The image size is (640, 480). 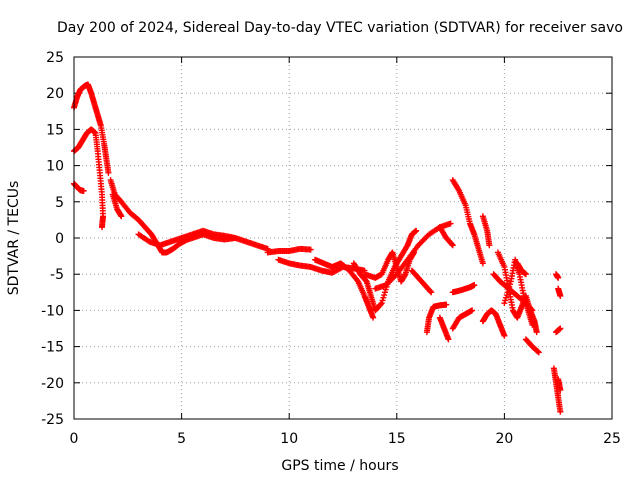 What do you see at coordinates (52, 384) in the screenshot?
I see `y-tick-label: -20` at bounding box center [52, 384].